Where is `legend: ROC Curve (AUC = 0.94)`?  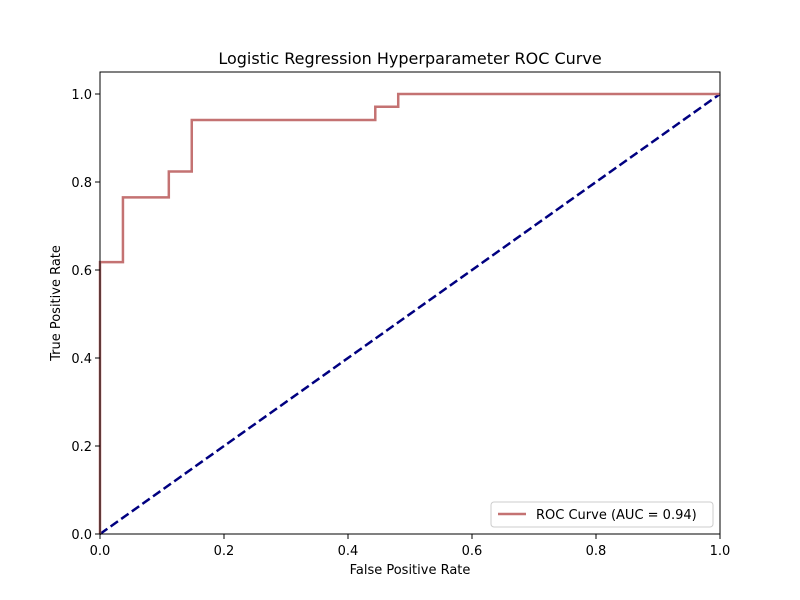
legend: ROC Curve (AUC = 0.94) is located at coordinates (602, 514).